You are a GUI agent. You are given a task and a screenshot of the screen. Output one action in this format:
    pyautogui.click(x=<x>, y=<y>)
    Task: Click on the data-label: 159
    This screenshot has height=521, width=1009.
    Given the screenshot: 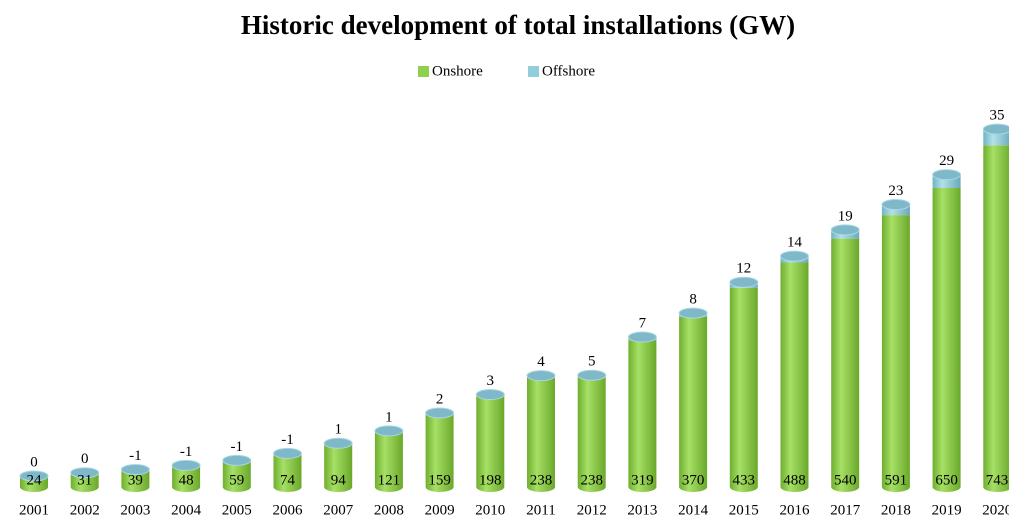 What is the action you would take?
    pyautogui.click(x=439, y=480)
    